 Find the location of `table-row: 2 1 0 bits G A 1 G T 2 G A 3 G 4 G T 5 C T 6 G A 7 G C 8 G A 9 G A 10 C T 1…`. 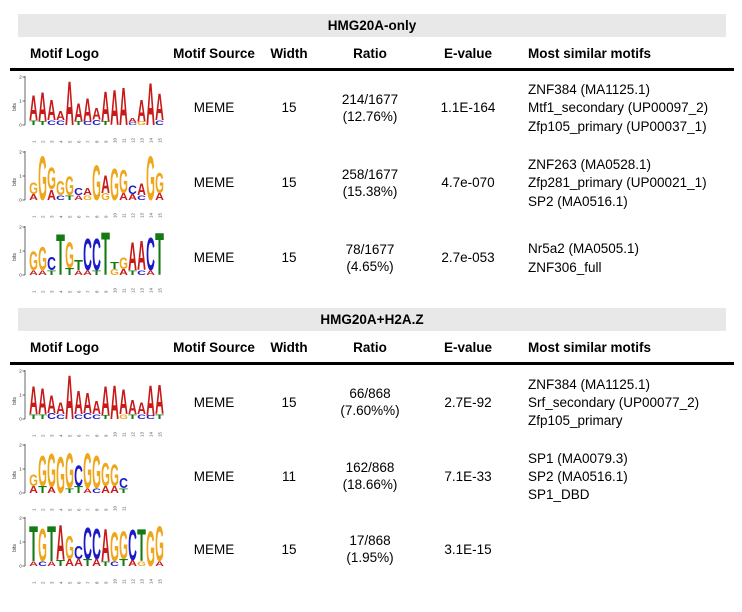

table-row: 2 1 0 bits G A 1 G T 2 G A 3 G 4 G T 5 C T 6 G A 7 G C 8 G A 9 G A 10 C T 1… is located at coordinates (372, 476).